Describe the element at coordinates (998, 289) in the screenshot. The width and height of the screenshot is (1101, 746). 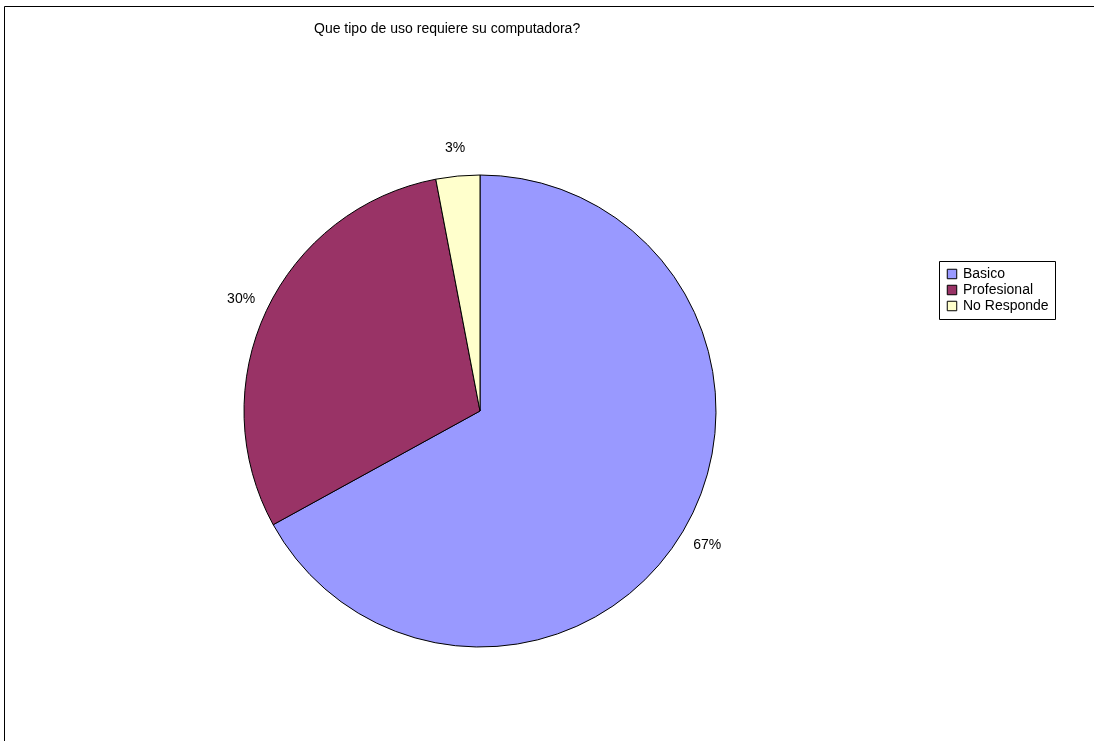
I see `legend-label: Profesional` at that location.